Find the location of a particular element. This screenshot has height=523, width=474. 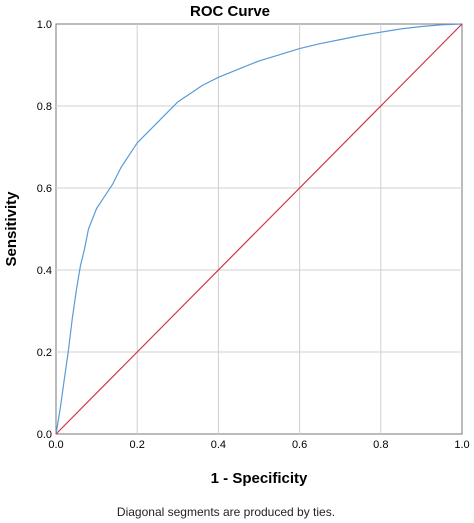

x-tick-label: 0.8 is located at coordinates (380, 445).